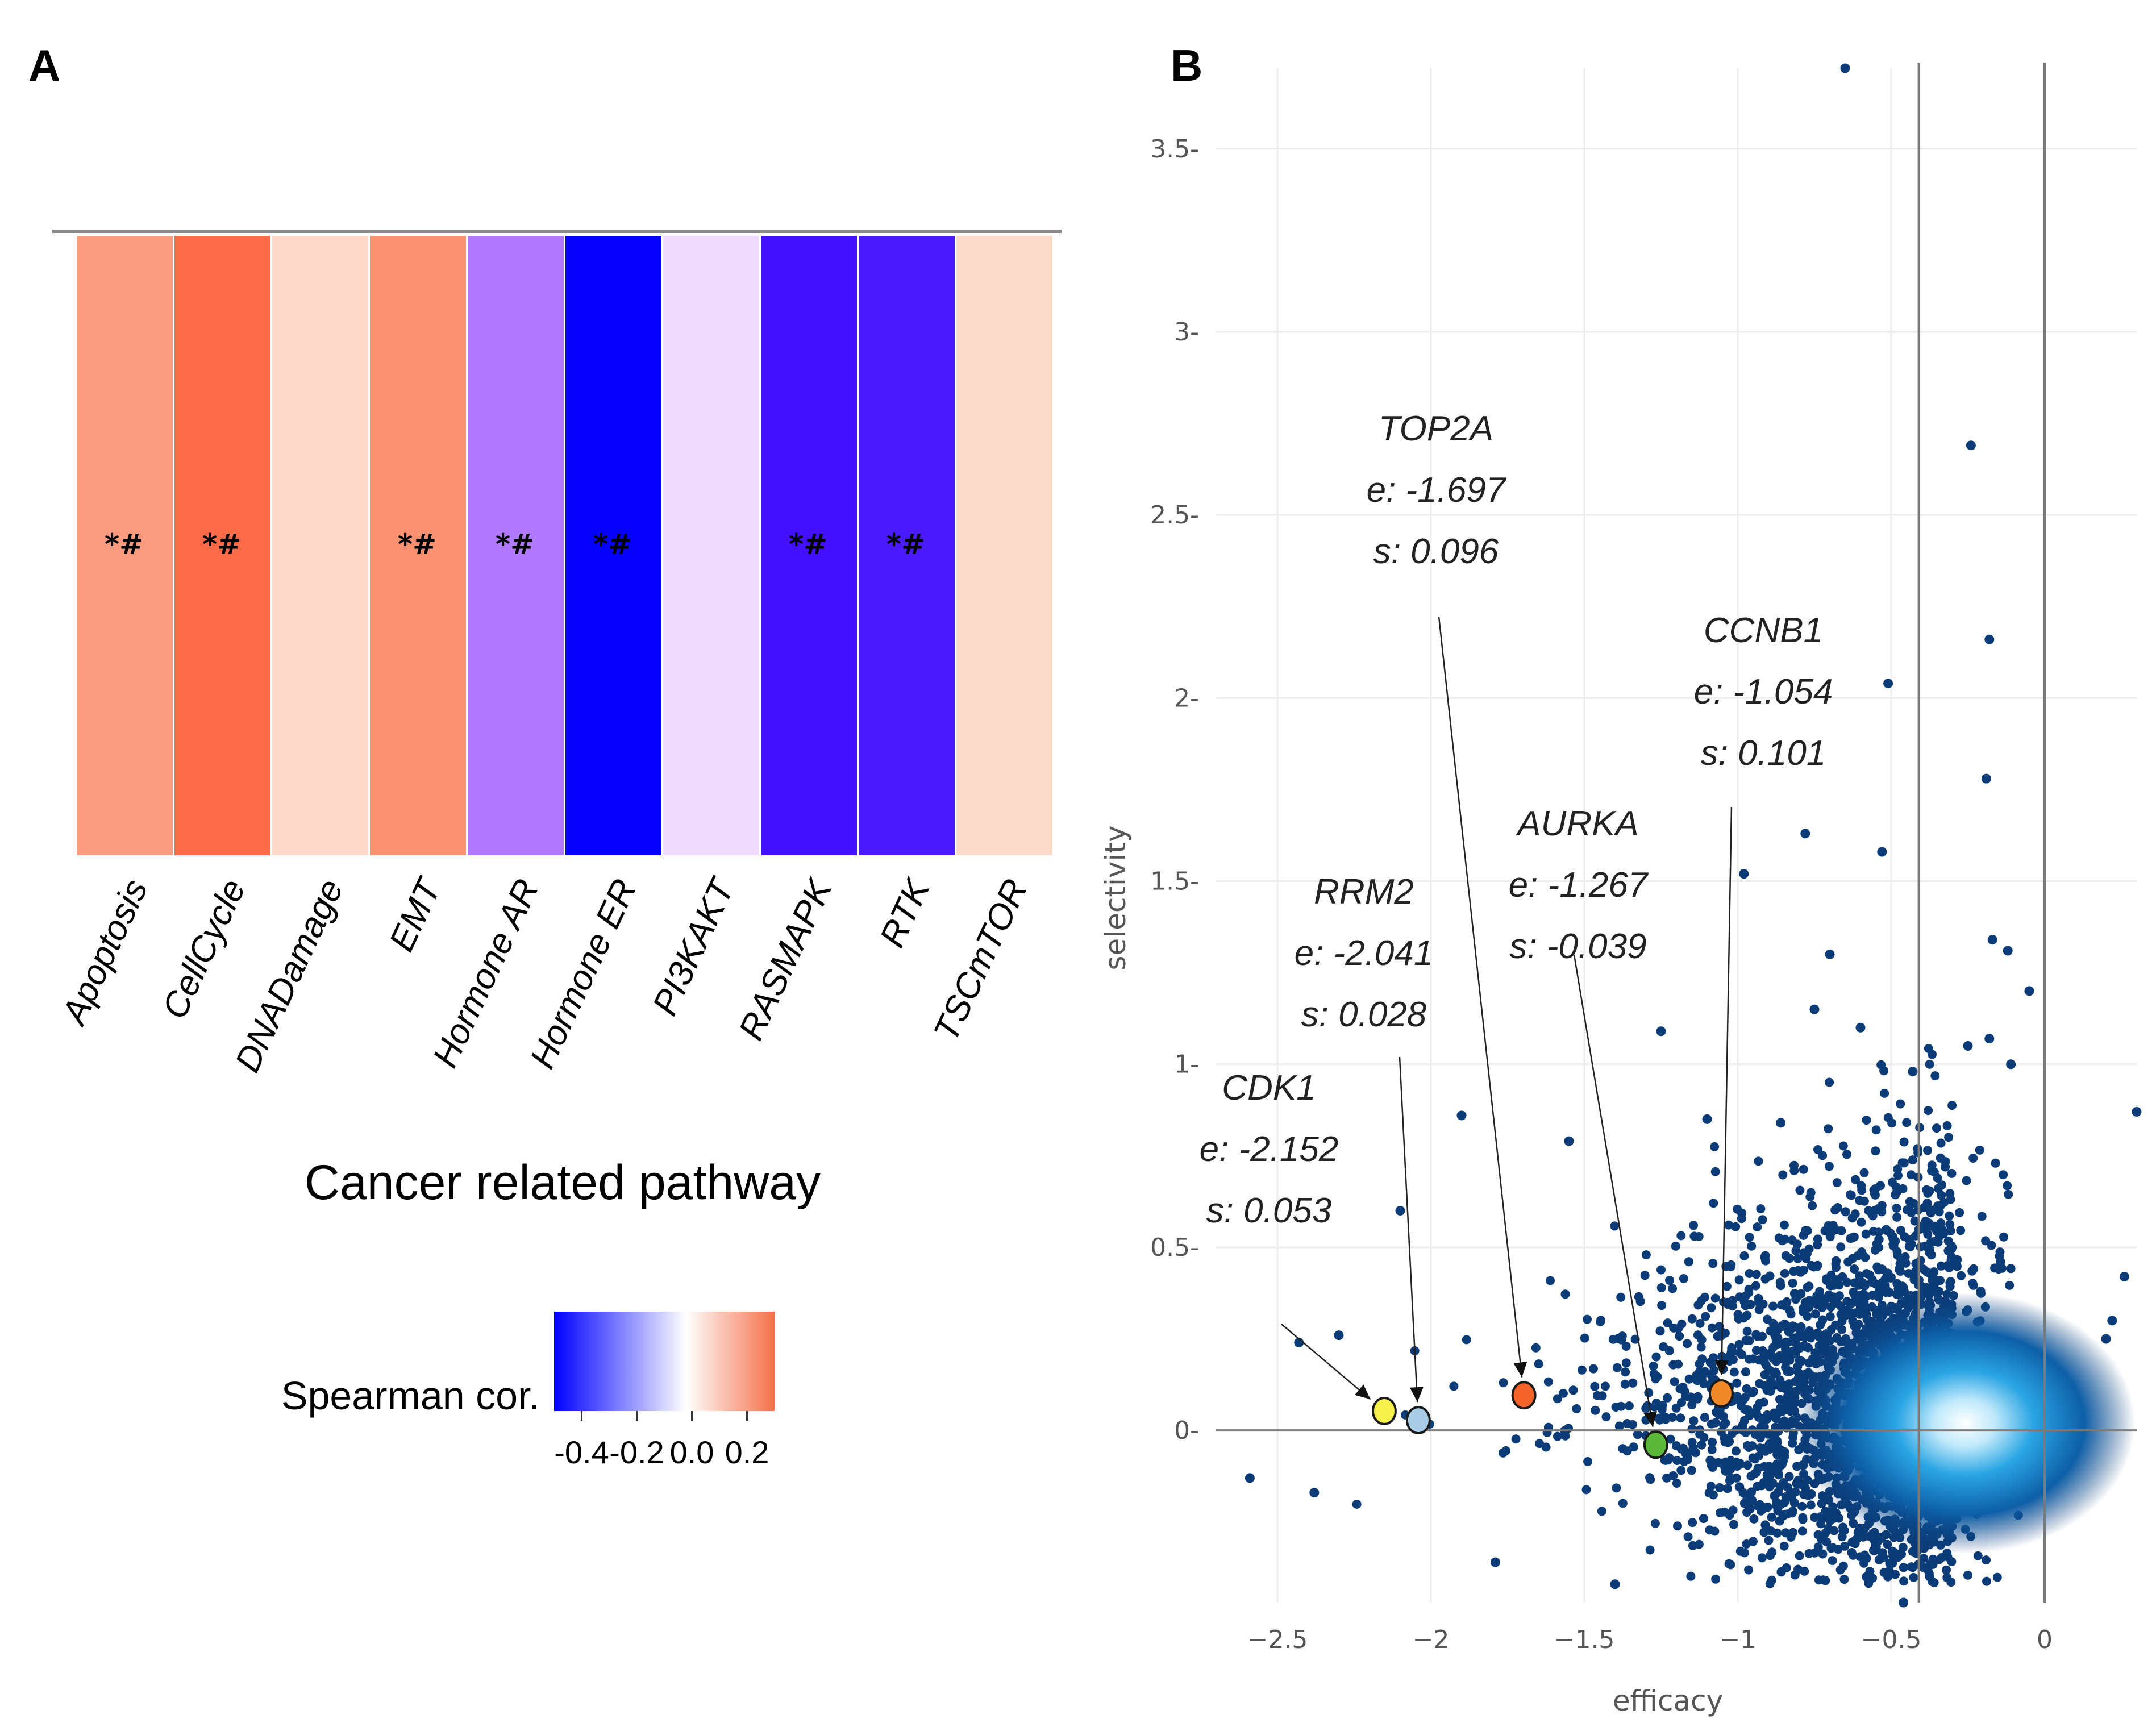 The height and width of the screenshot is (1727, 2156). I want to click on scatter-highlighted-points, so click(1552, 1419).